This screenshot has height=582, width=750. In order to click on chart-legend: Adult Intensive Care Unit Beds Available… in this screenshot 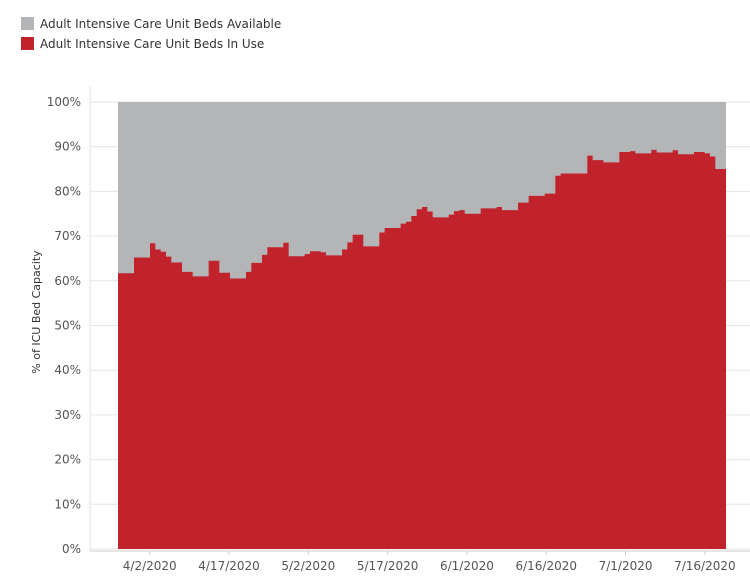, I will do `click(151, 34)`.